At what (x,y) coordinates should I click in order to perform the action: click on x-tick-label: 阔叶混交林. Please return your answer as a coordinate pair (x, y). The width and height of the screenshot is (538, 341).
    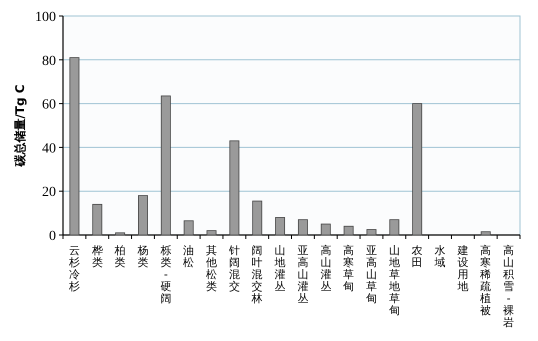
    Looking at the image, I should click on (256, 274).